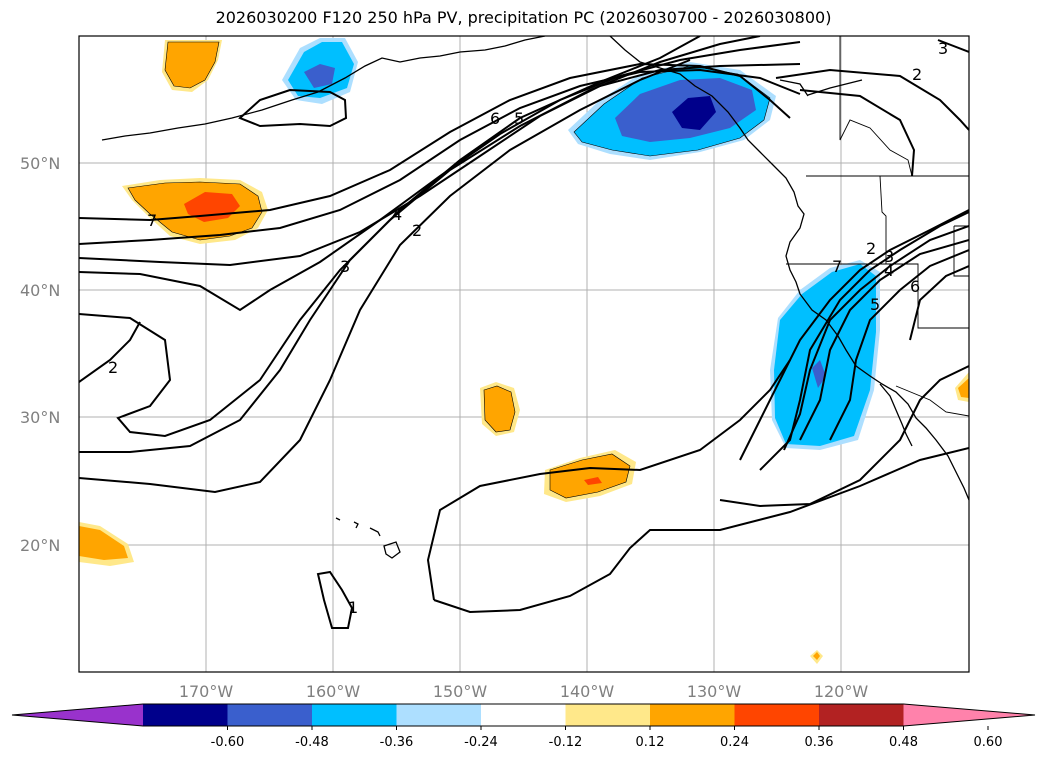  Describe the element at coordinates (524, 691) in the screenshot. I see `longitude-labels: 170°W 160°W 150°W 140°W 130°W 120°W` at that location.